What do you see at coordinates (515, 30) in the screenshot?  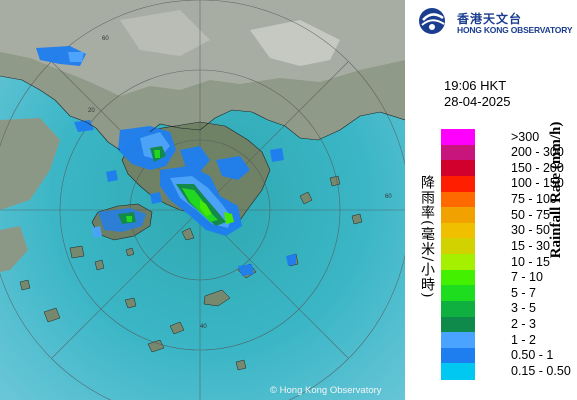 I see `logo-name-en: HONG KONG OBSERVATORY` at bounding box center [515, 30].